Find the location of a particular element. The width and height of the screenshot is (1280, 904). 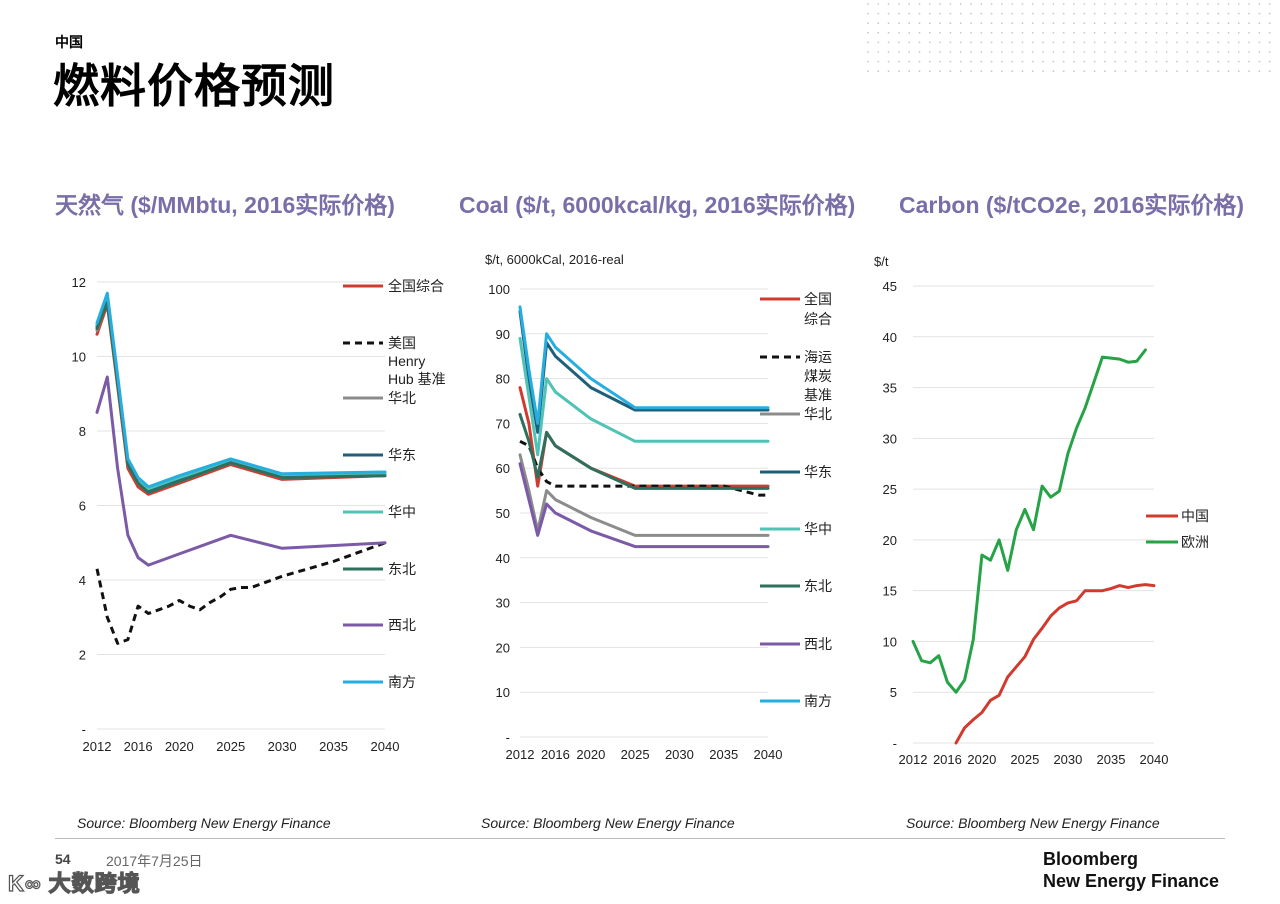

x-tick-label: 2020 is located at coordinates (590, 754).